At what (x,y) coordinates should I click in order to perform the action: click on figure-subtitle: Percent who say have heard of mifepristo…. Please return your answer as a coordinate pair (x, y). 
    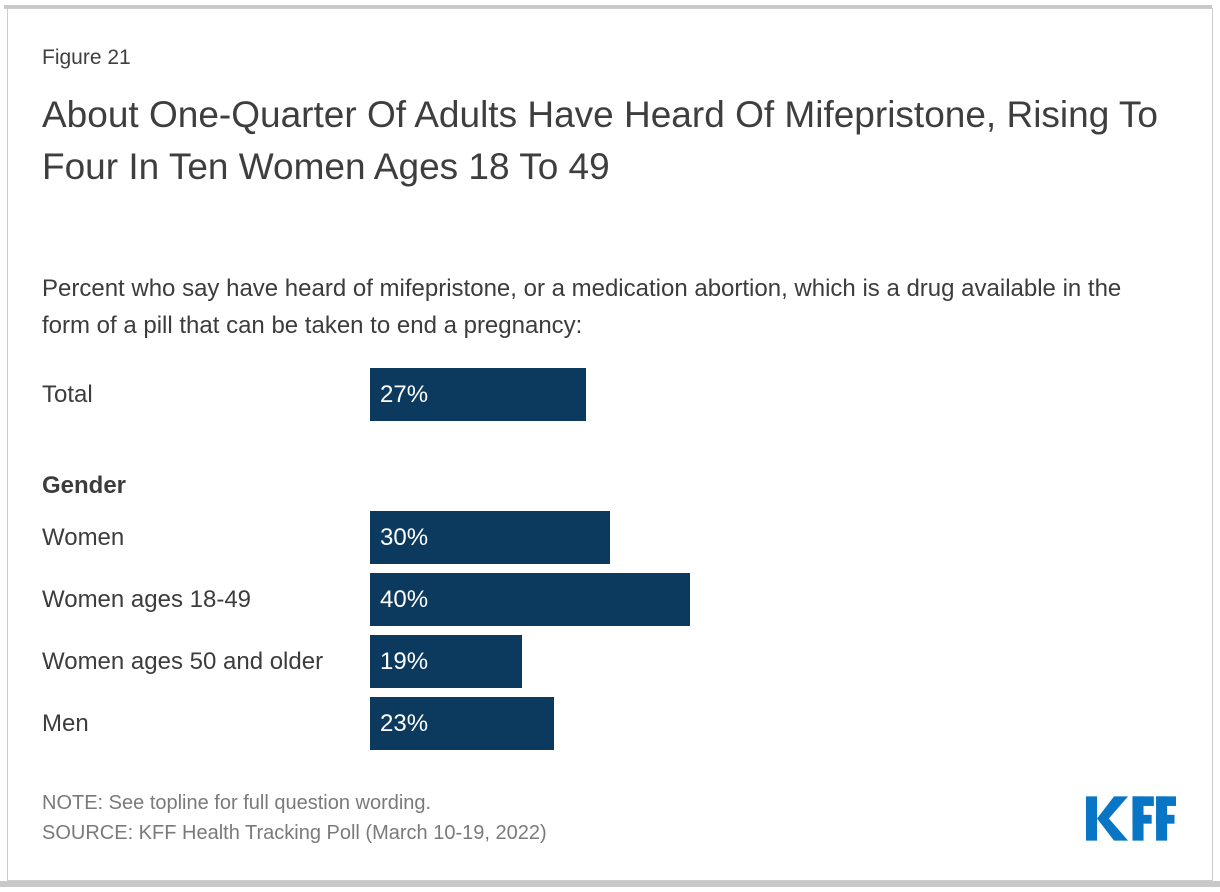
    Looking at the image, I should click on (582, 307).